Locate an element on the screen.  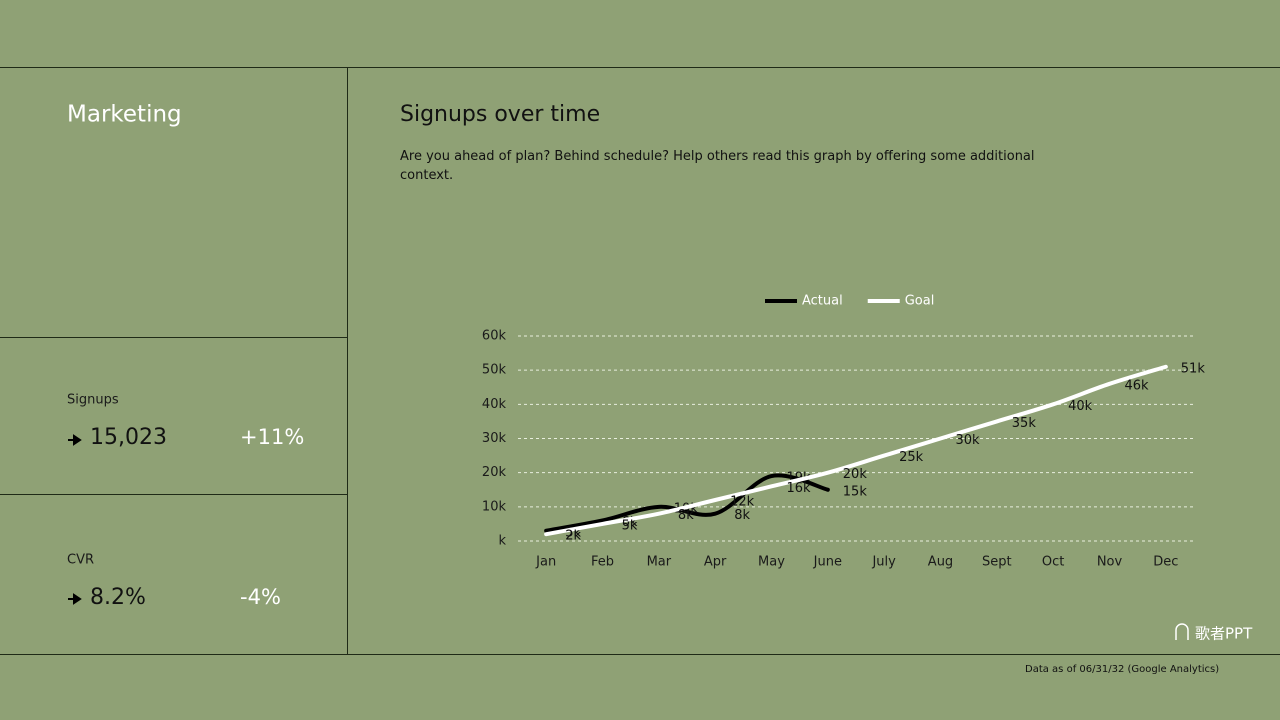
y-tick-label: 20k is located at coordinates (494, 472).